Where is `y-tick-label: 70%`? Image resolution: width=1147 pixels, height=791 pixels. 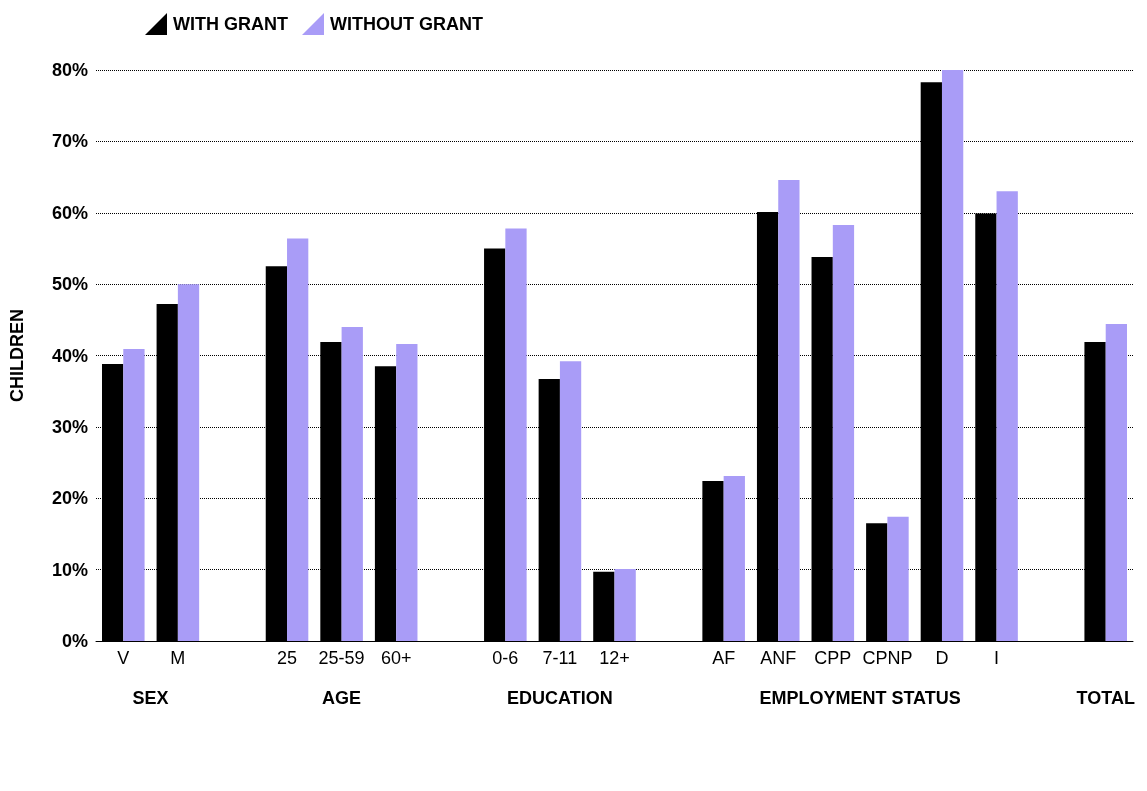 y-tick-label: 70% is located at coordinates (69, 141).